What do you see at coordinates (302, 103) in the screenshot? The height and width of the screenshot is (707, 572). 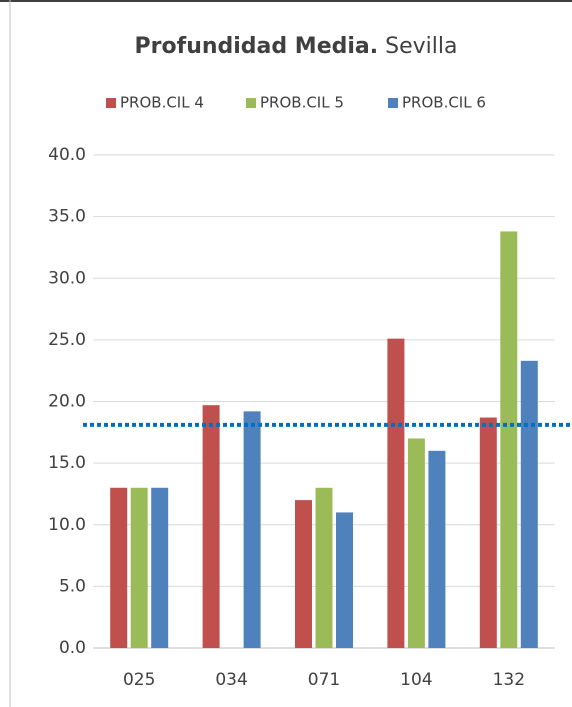 I see `legend-label: PROB.CIL 5` at bounding box center [302, 103].